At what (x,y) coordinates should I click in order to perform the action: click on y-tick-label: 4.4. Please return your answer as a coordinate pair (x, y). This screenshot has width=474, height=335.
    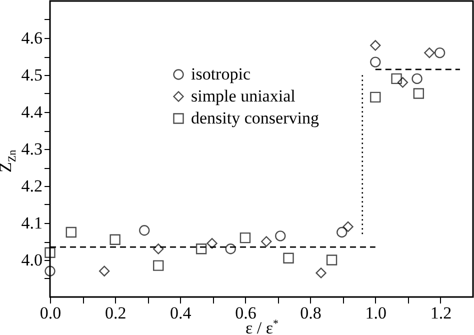
    Looking at the image, I should click on (32, 112).